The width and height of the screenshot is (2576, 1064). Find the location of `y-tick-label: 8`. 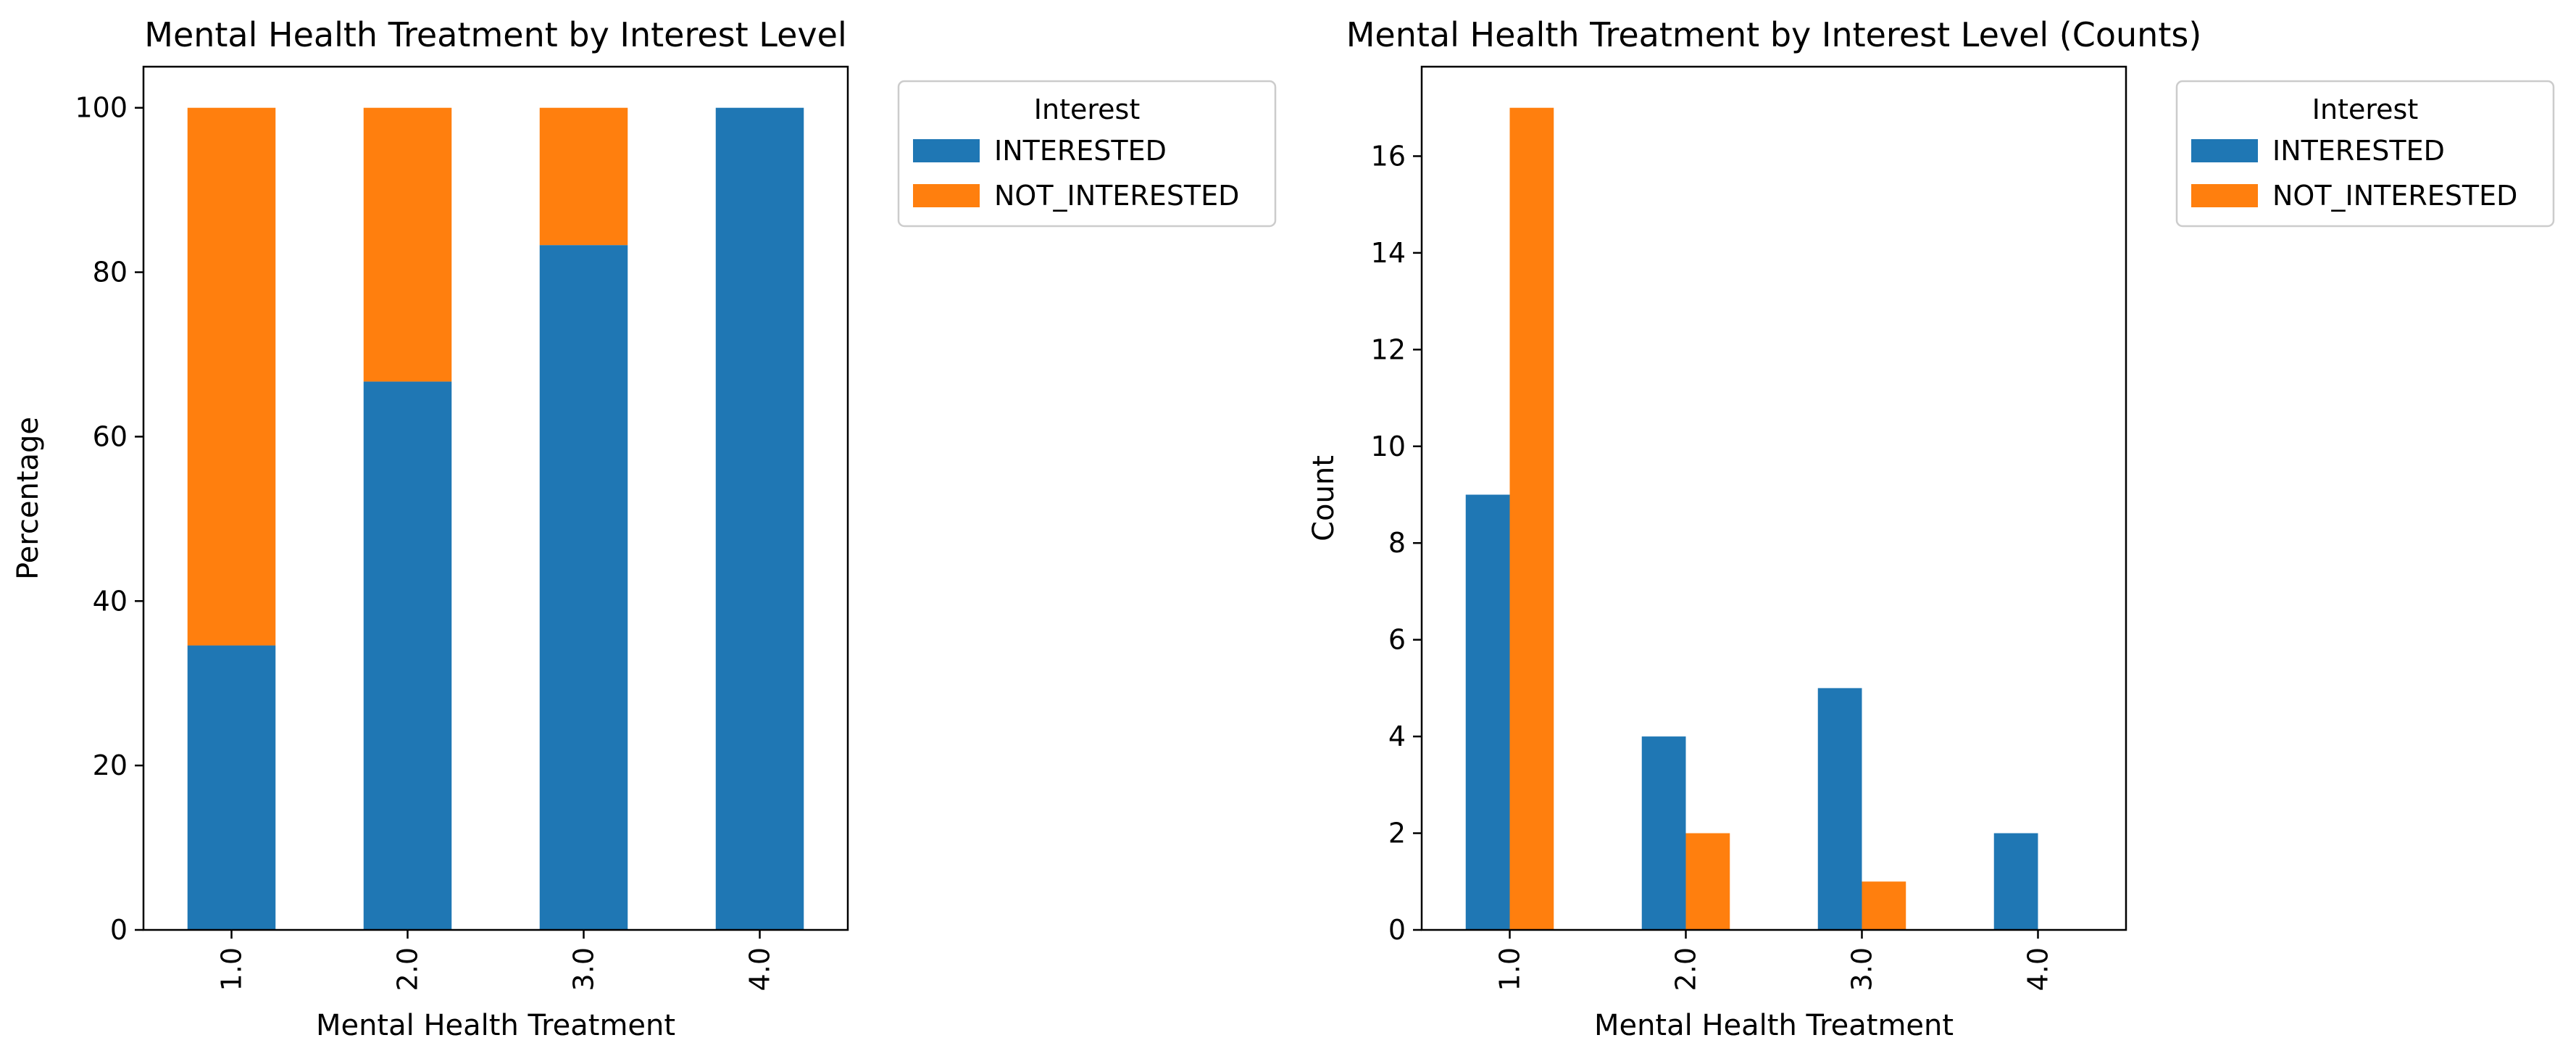

y-tick-label: 8 is located at coordinates (1397, 543).